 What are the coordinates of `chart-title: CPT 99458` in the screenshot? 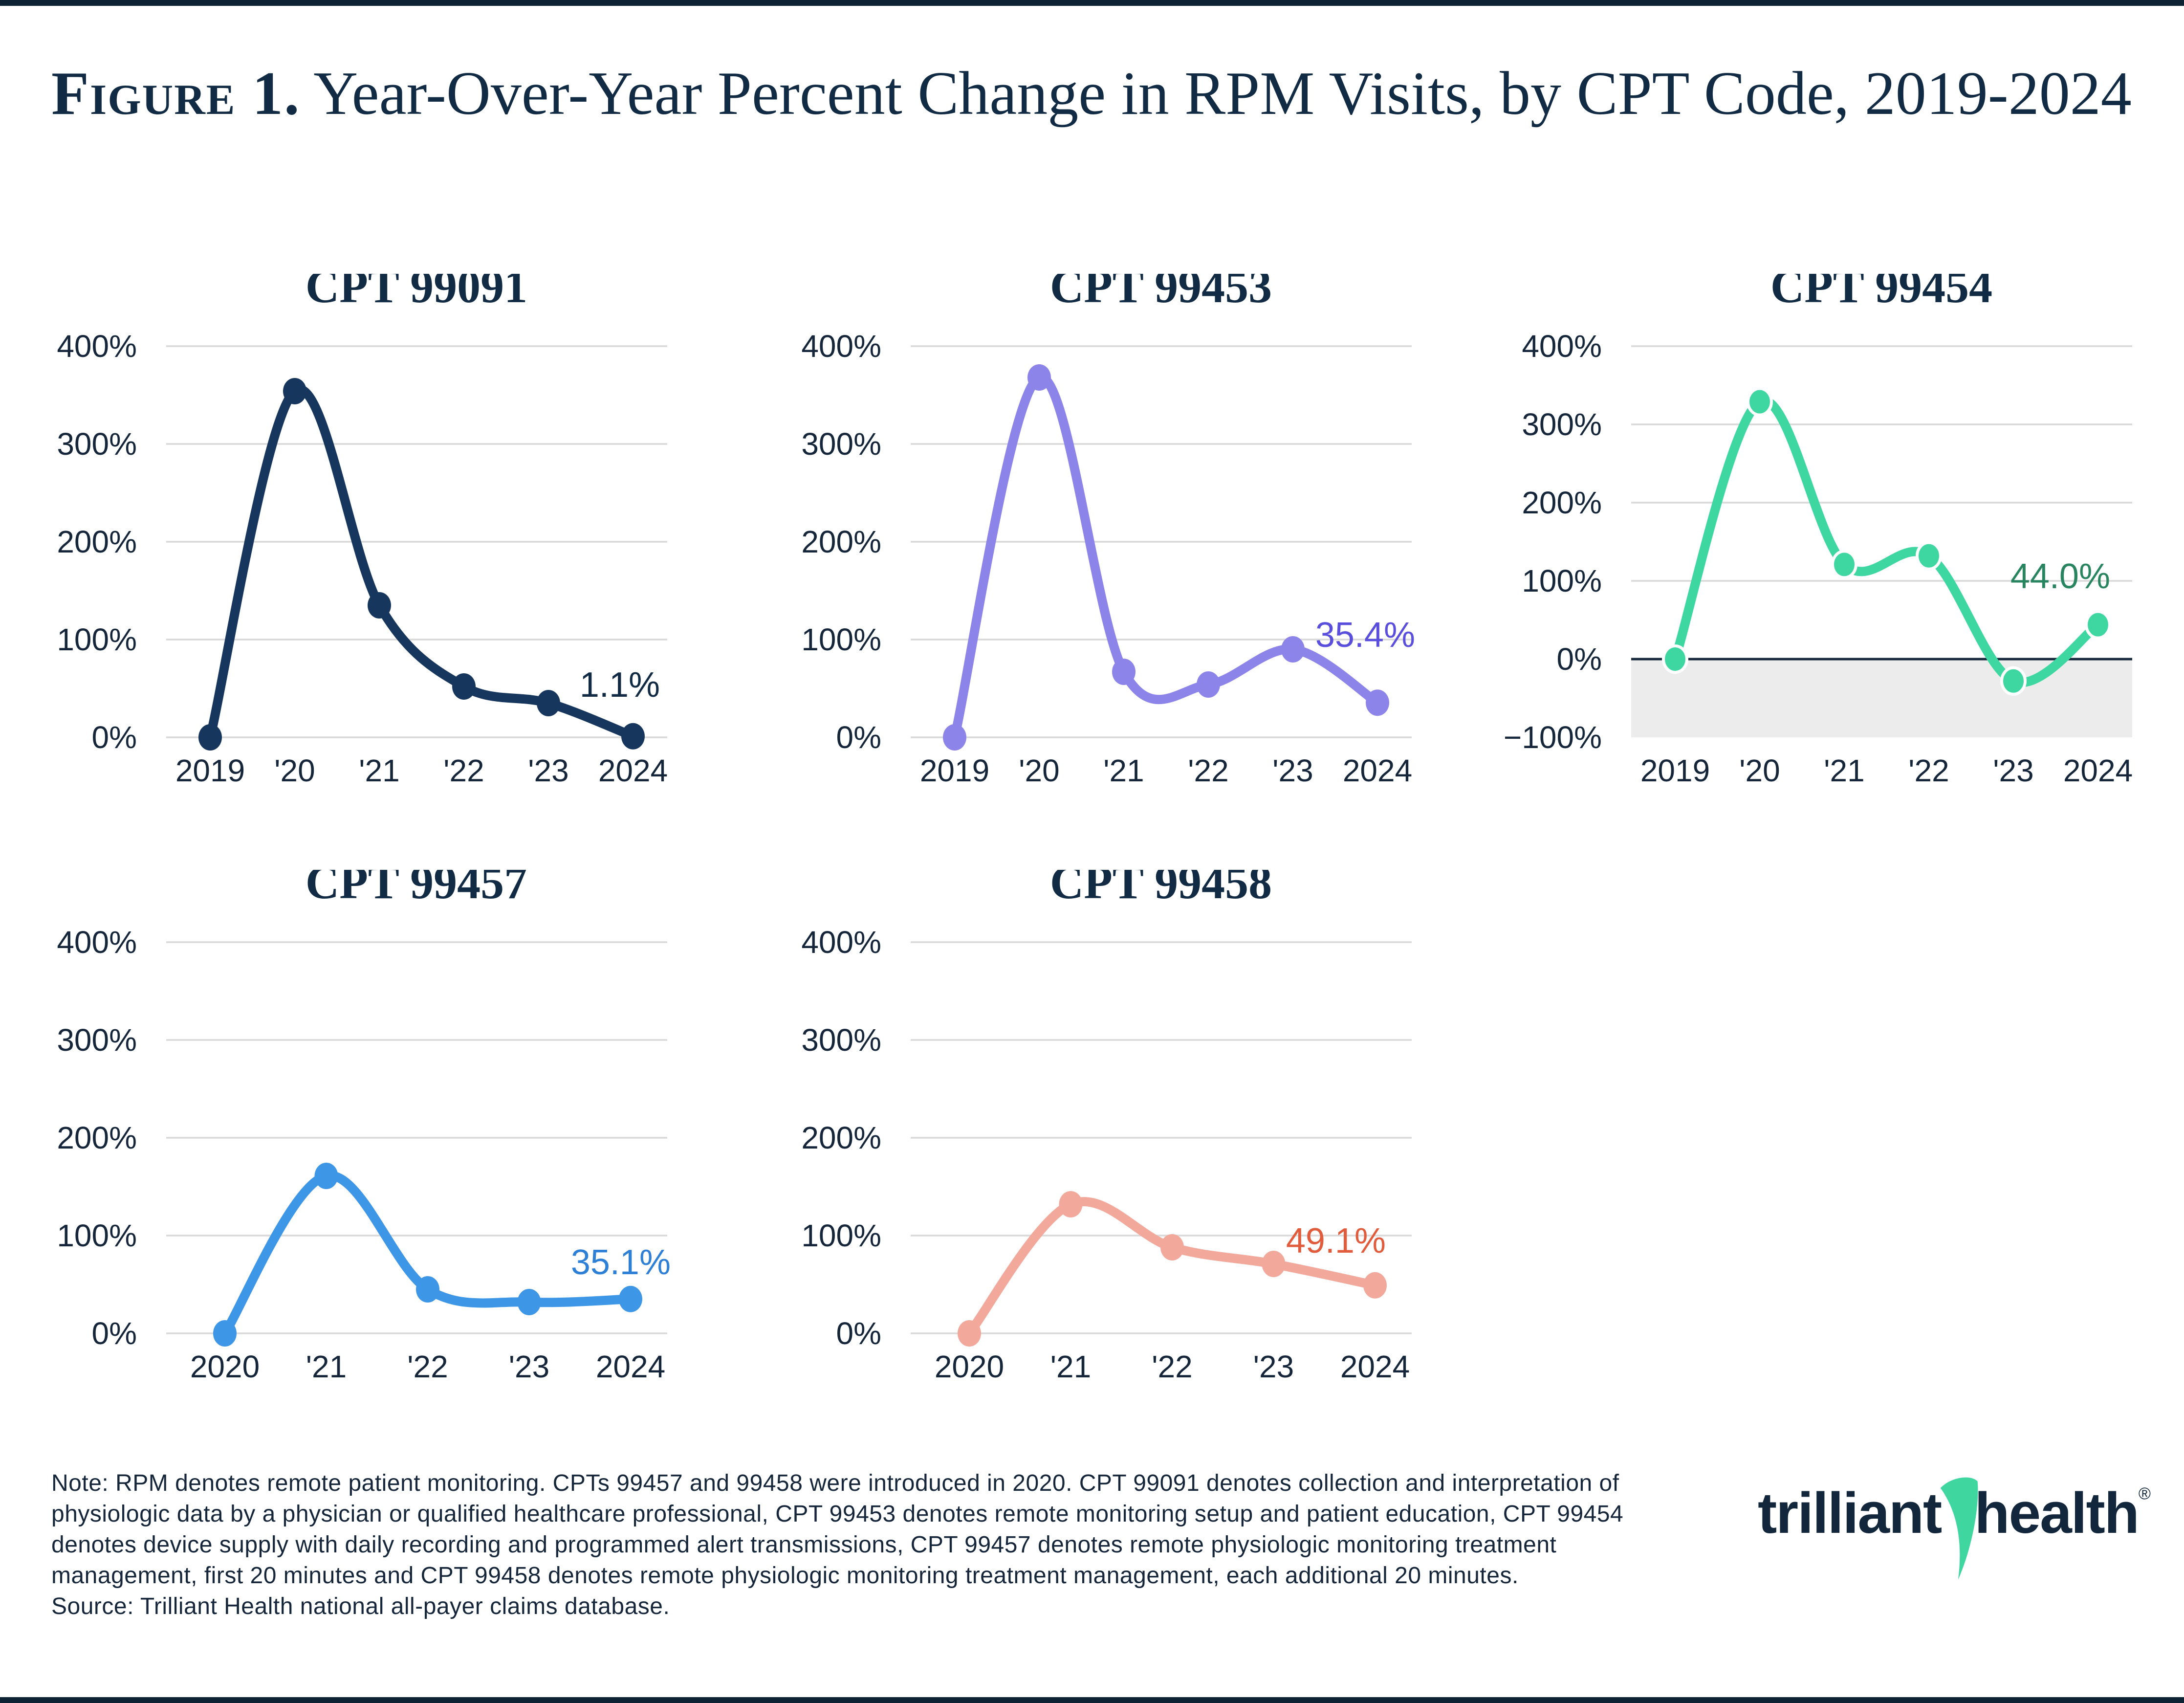 It's located at (1161, 889).